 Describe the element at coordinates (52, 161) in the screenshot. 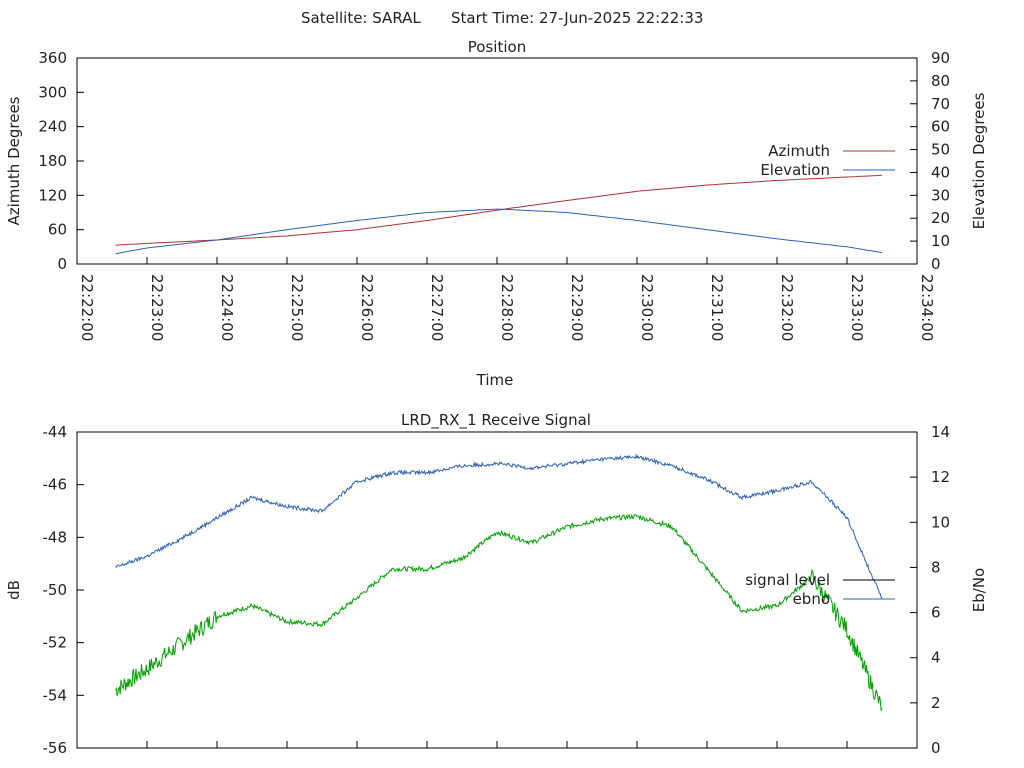

I see `position-y-tick-label: 180` at that location.